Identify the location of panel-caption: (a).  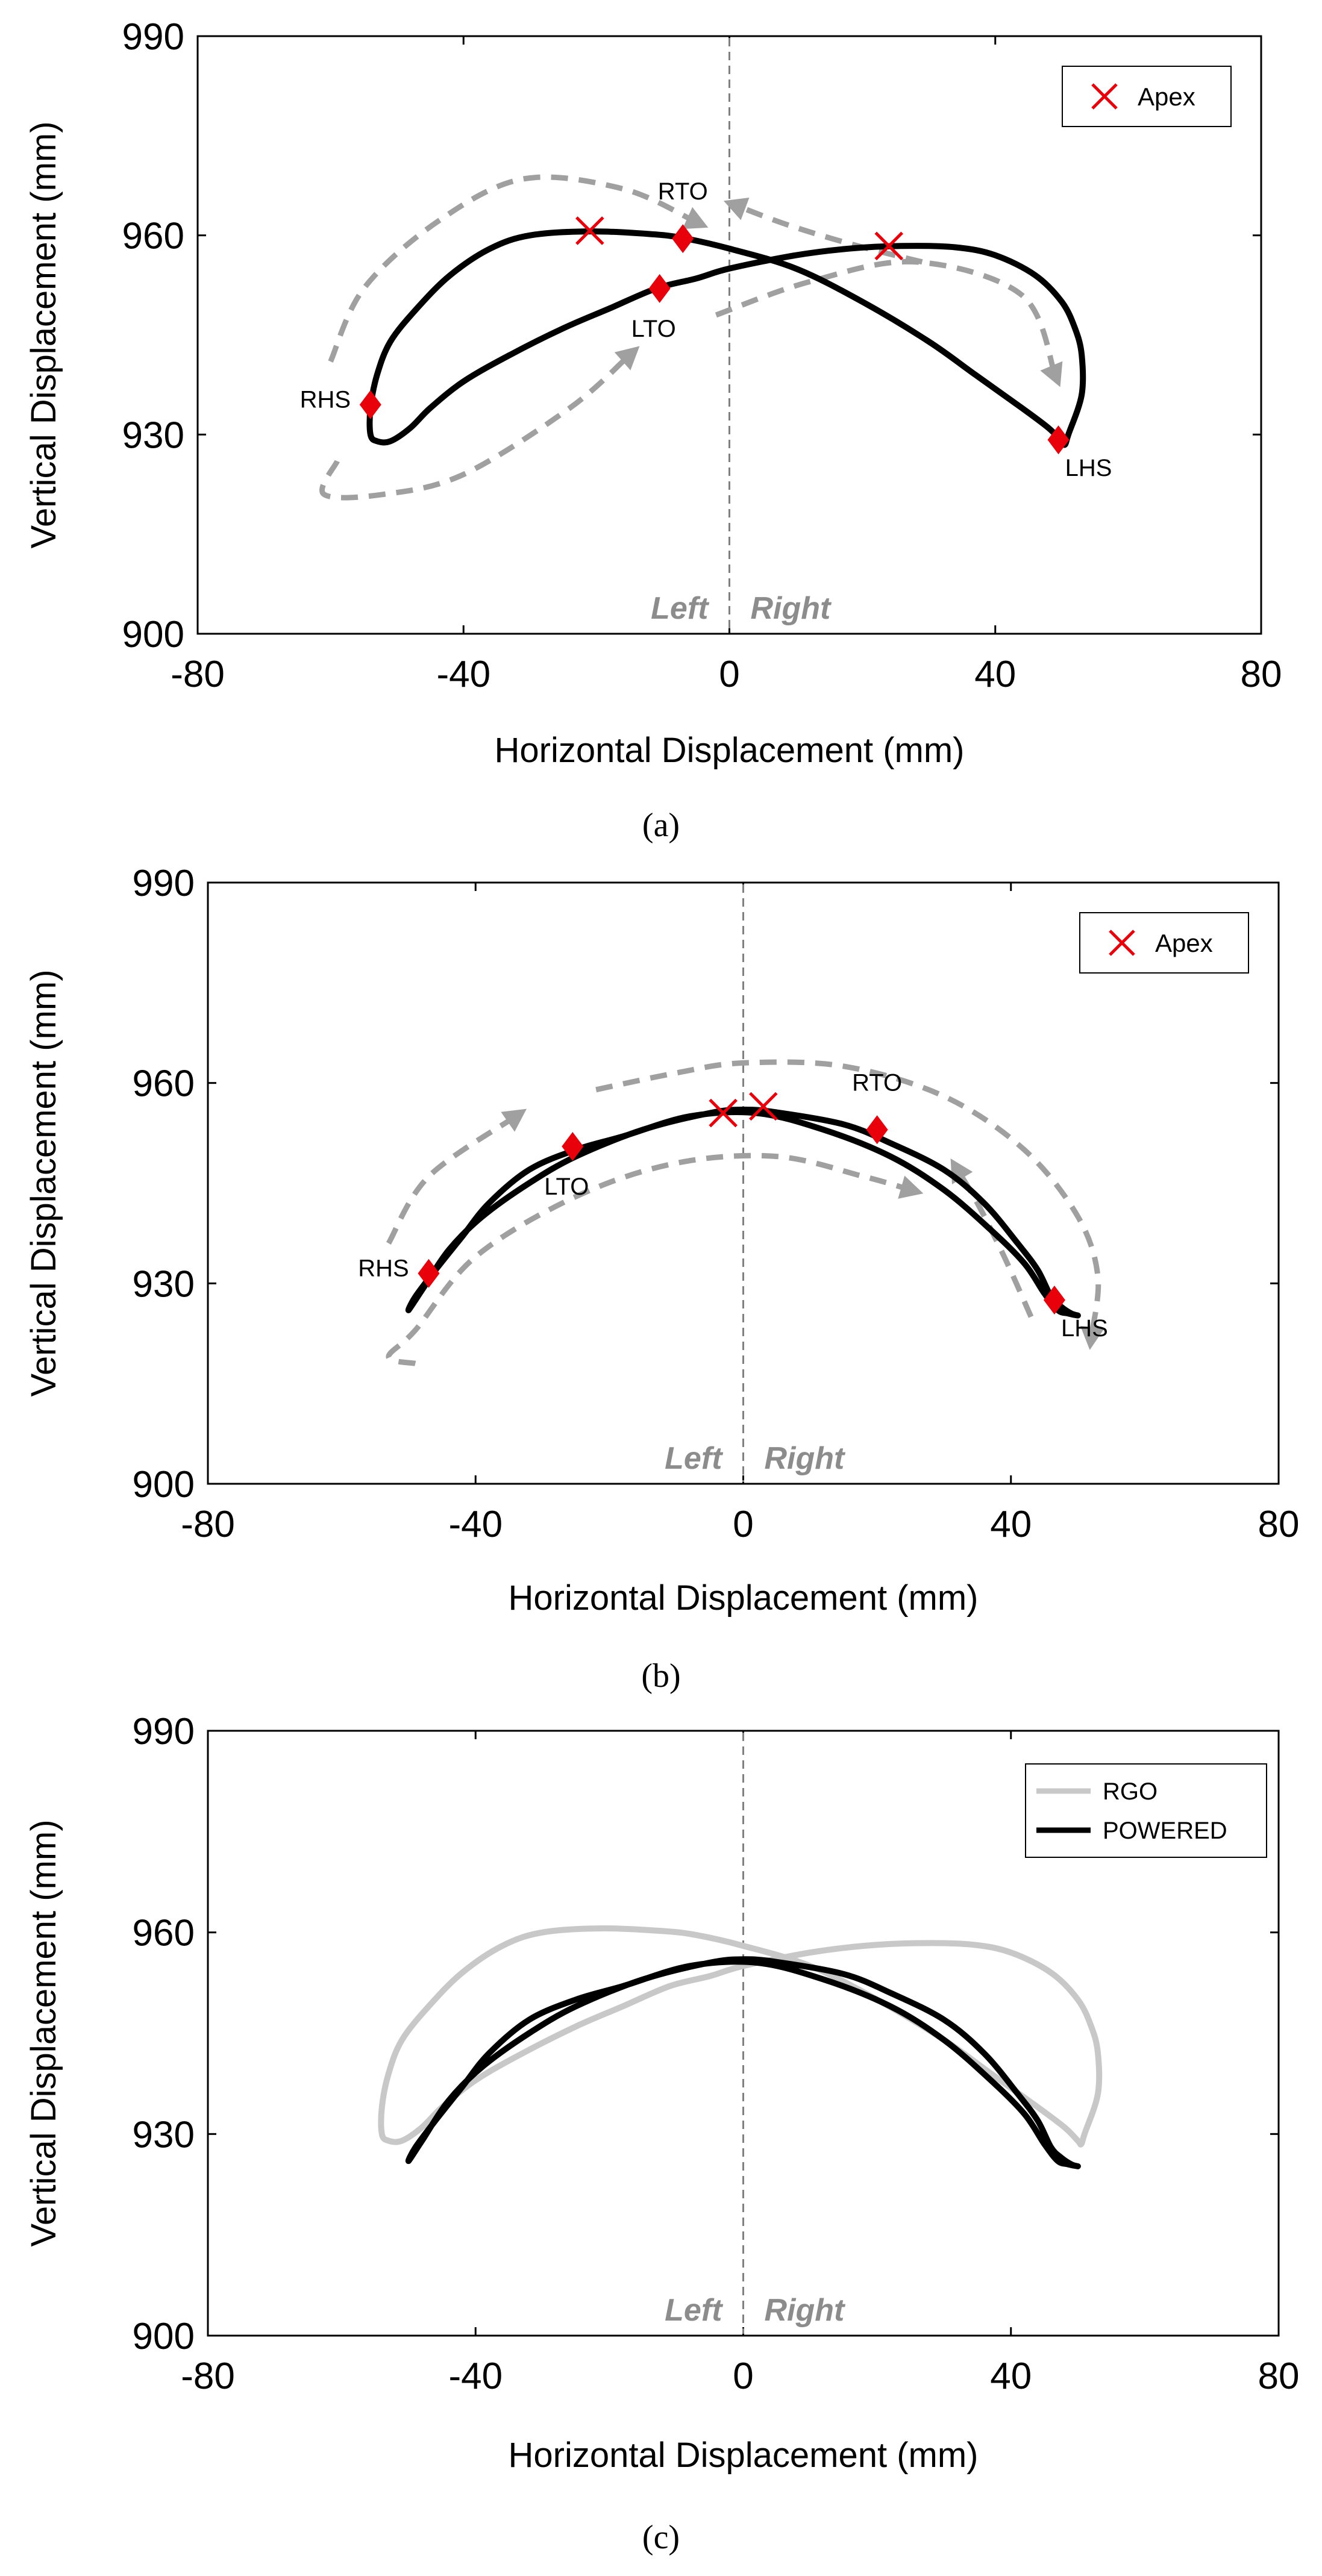
(661, 826).